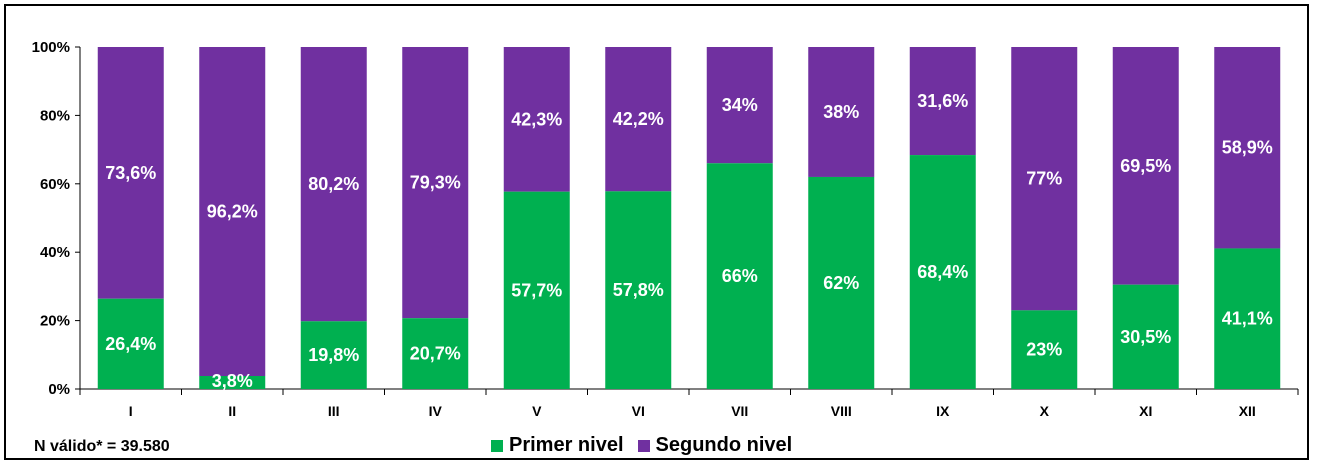  I want to click on data-label-primer: 62%, so click(841, 283).